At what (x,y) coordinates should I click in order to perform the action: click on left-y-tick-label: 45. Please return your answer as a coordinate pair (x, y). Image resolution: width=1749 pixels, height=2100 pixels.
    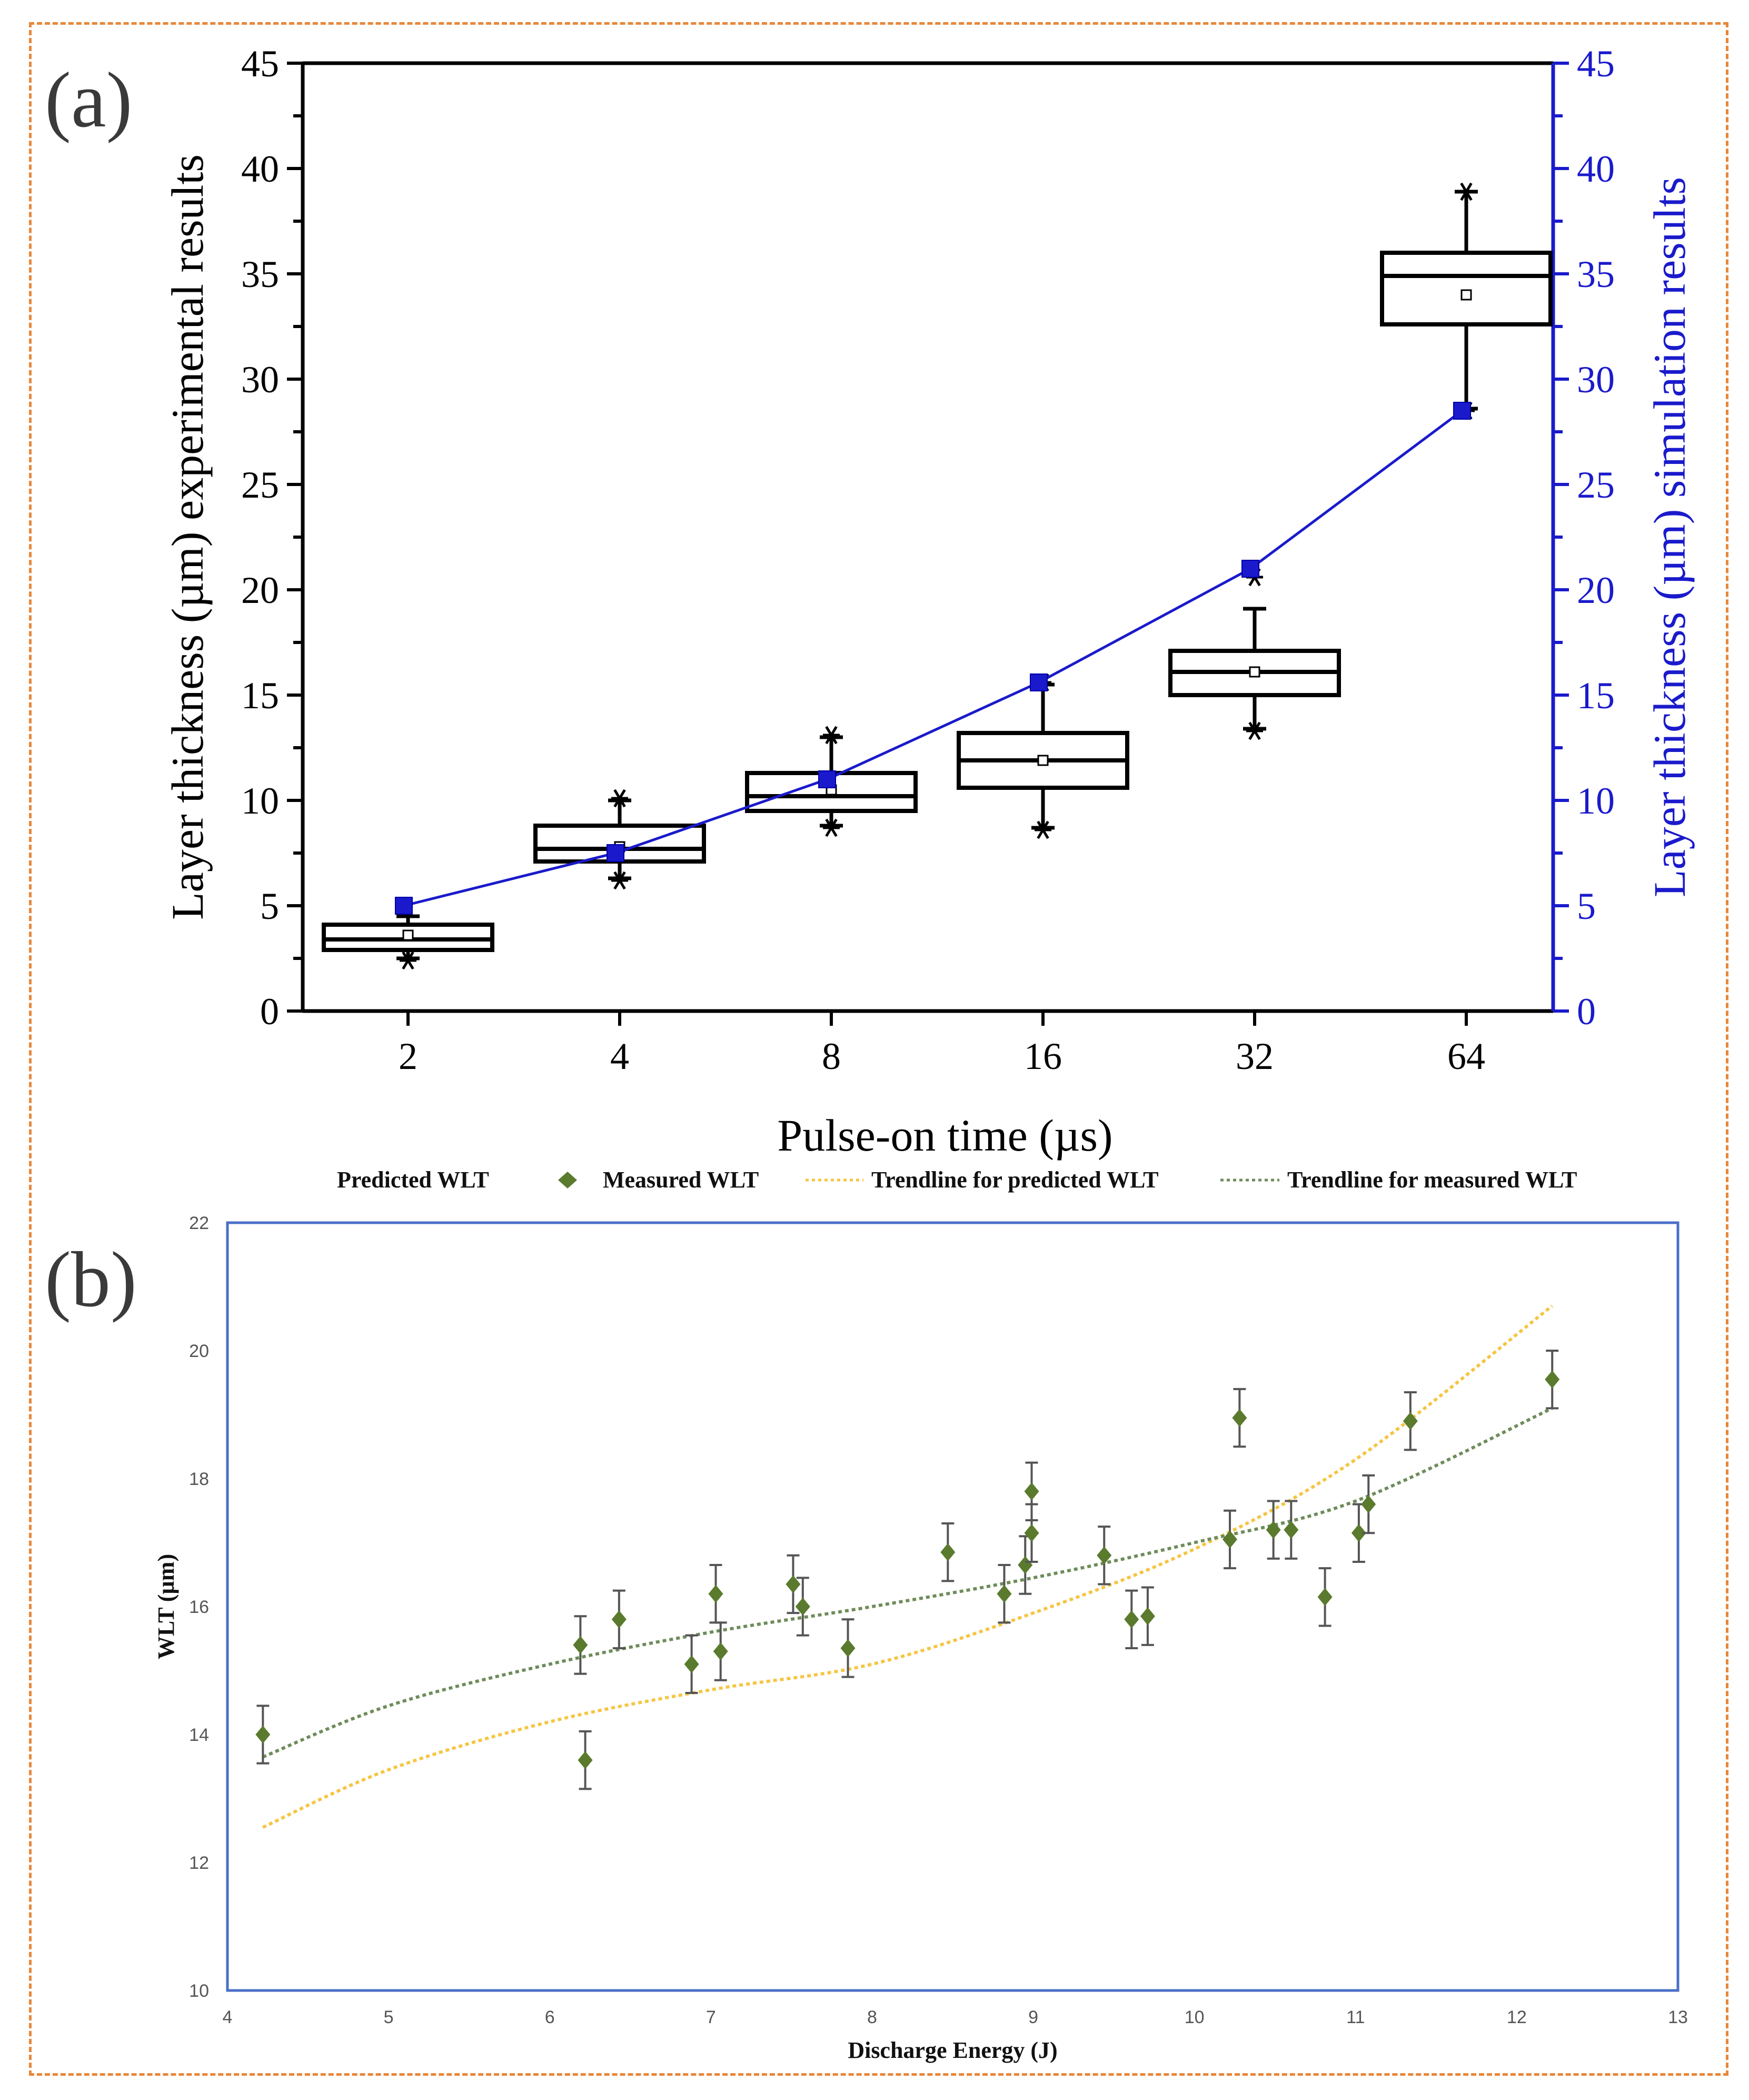
    Looking at the image, I should click on (260, 64).